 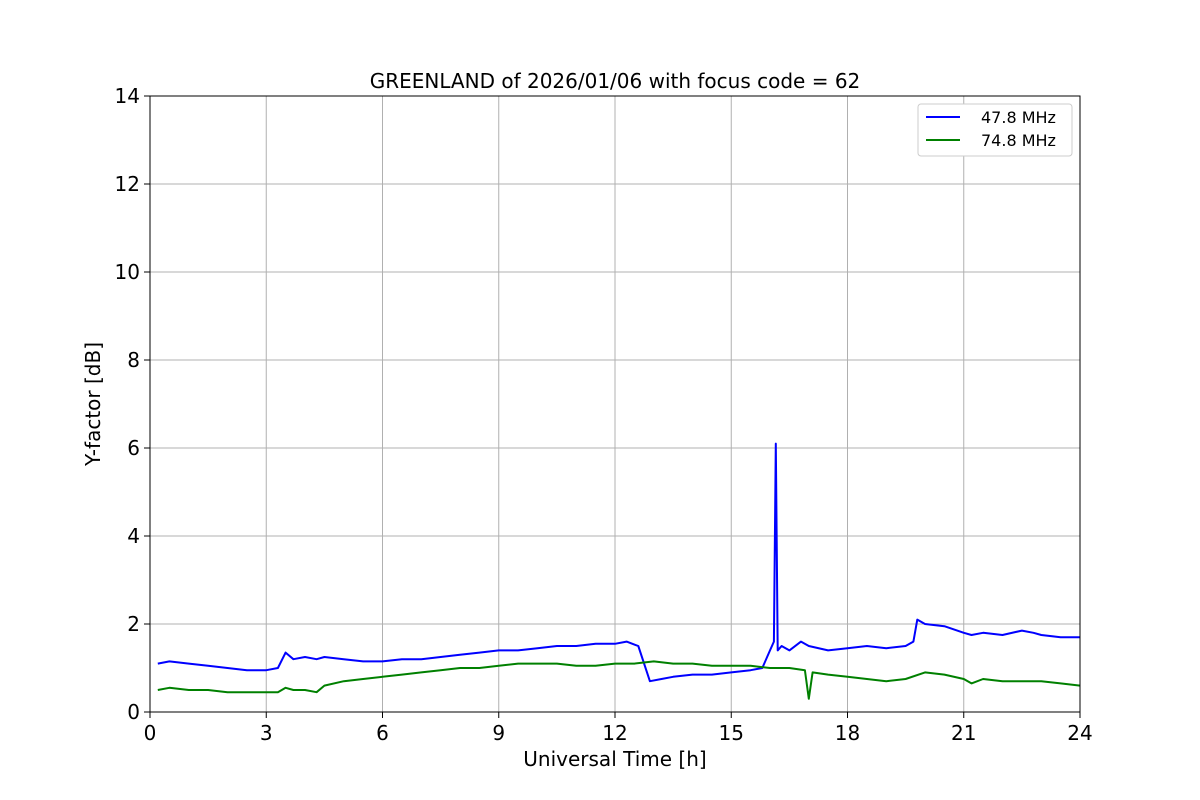 I want to click on series-line-74-8-mhz, so click(x=619, y=680).